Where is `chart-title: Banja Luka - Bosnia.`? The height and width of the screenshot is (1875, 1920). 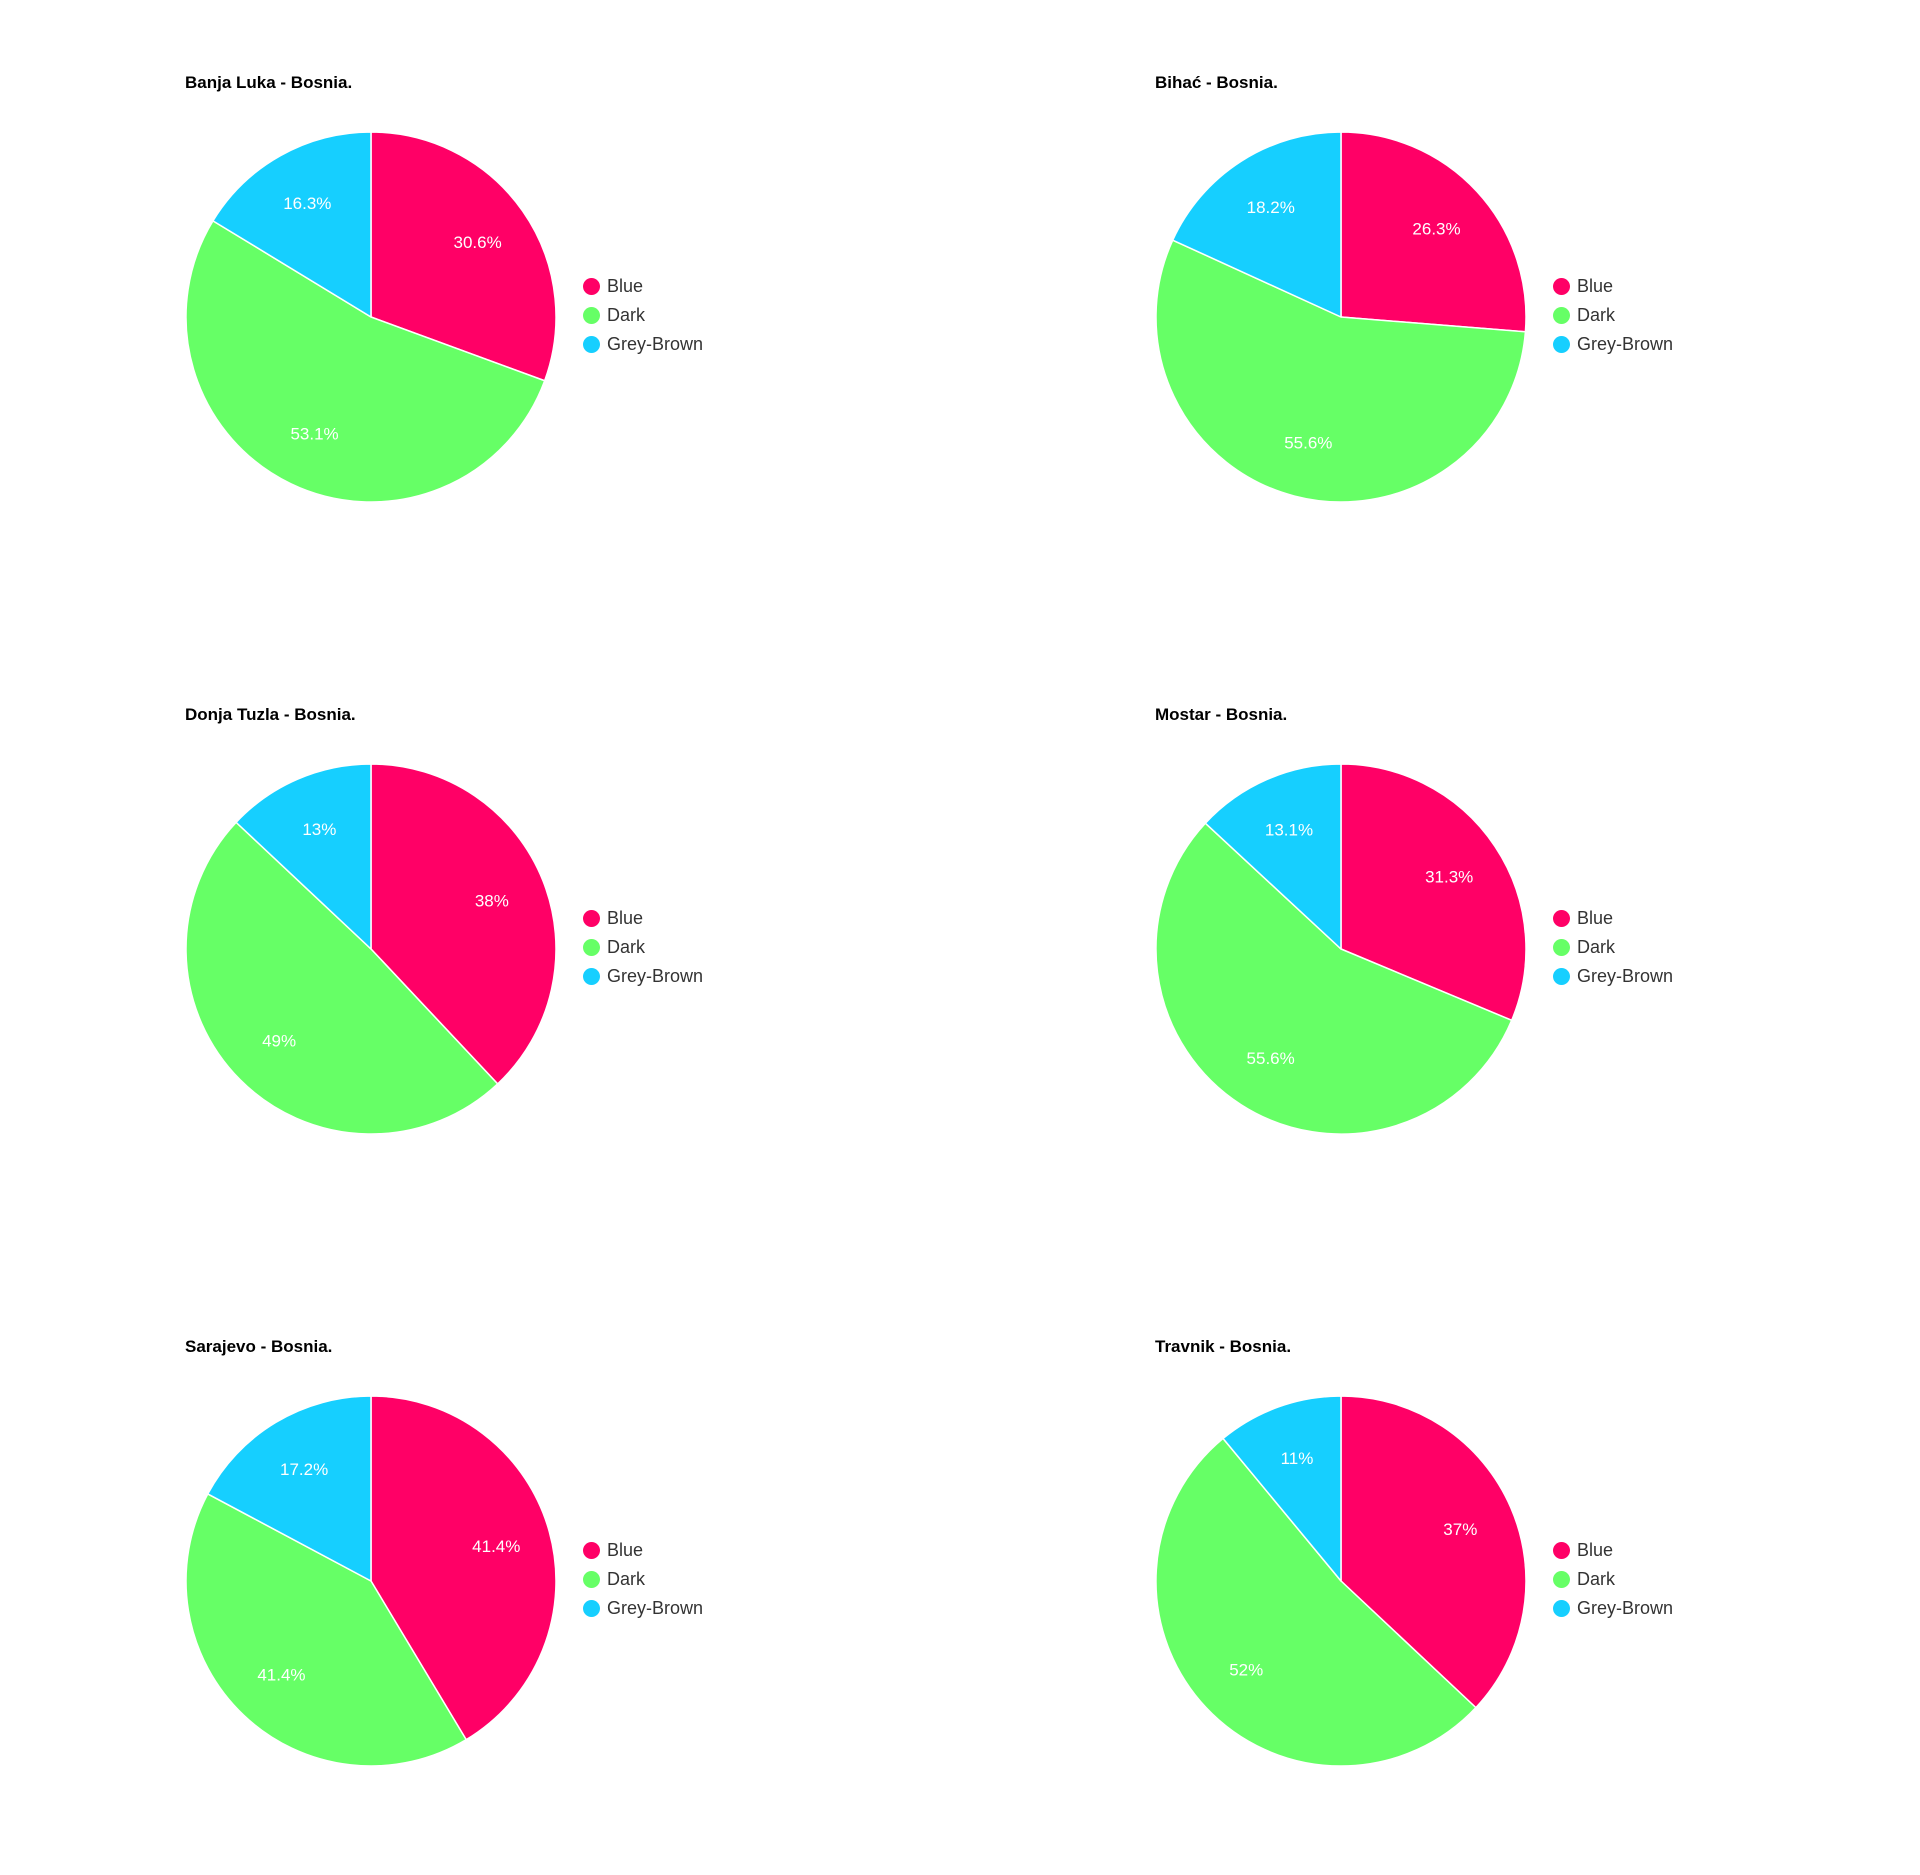 chart-title: Banja Luka - Bosnia. is located at coordinates (269, 82).